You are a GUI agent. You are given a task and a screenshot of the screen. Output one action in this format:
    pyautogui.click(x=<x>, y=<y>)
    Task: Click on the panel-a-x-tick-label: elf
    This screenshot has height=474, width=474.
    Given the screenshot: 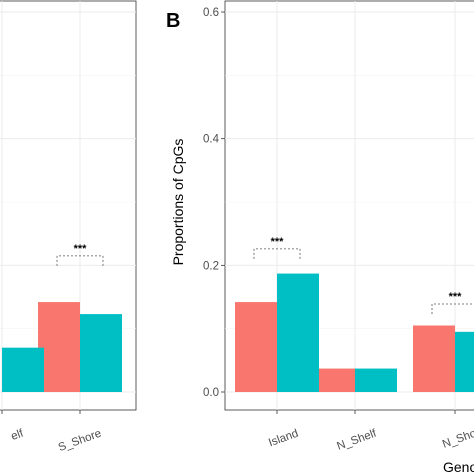 What is the action you would take?
    pyautogui.click(x=17, y=435)
    